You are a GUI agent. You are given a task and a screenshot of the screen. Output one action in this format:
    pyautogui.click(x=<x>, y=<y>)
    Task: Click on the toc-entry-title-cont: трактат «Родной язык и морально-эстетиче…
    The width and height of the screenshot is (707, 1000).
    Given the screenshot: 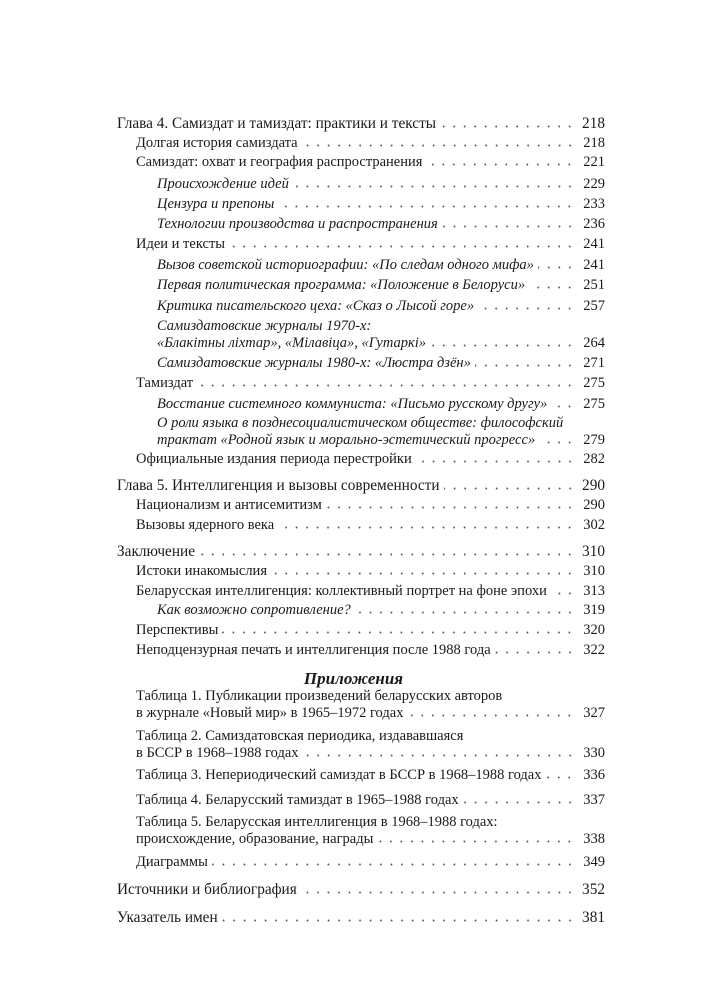 What is the action you would take?
    pyautogui.click(x=346, y=440)
    